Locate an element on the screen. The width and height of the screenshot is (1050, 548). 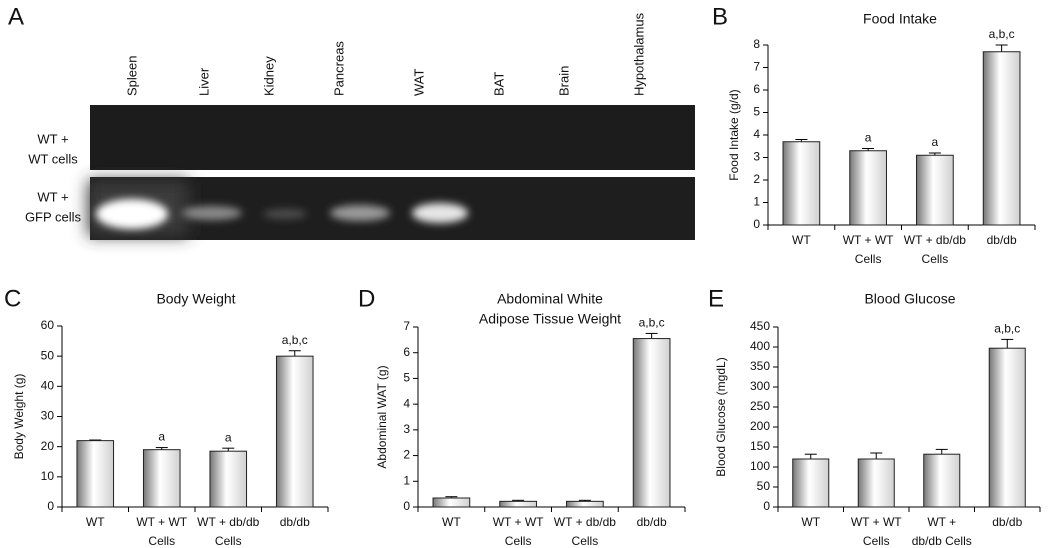
panel-label: E is located at coordinates (716, 298).